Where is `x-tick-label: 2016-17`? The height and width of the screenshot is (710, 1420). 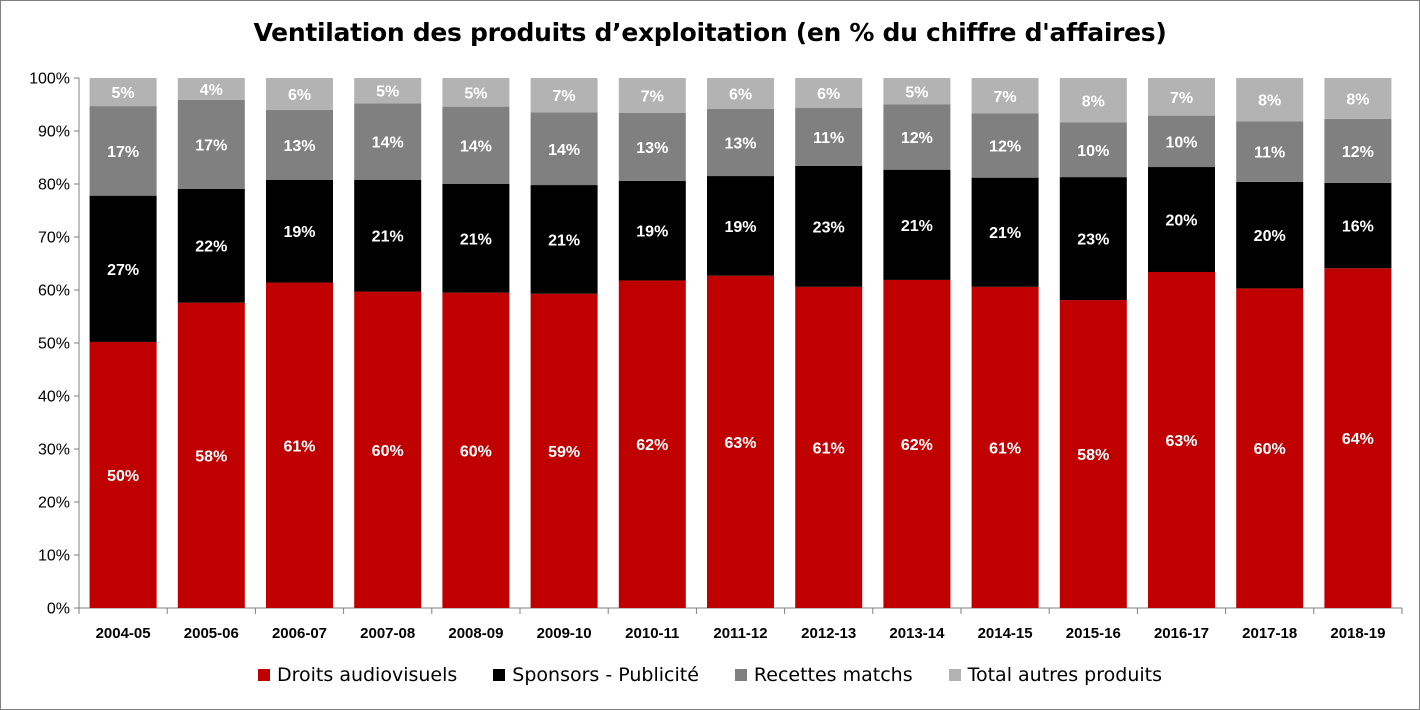
x-tick-label: 2016-17 is located at coordinates (1181, 633).